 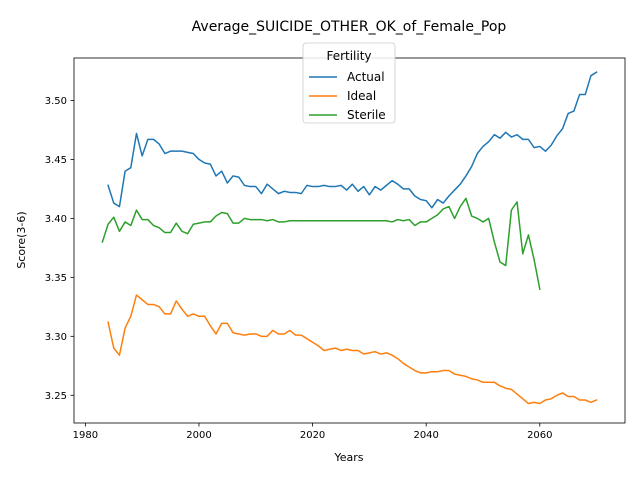 I want to click on legend-title: Fertility, so click(x=348, y=56).